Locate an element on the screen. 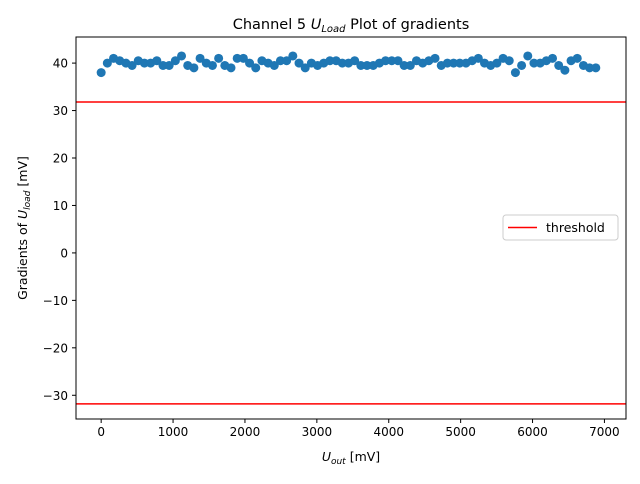 The image size is (640, 484). y-axis-label: Gradients of Uload [mV] is located at coordinates (24, 228).